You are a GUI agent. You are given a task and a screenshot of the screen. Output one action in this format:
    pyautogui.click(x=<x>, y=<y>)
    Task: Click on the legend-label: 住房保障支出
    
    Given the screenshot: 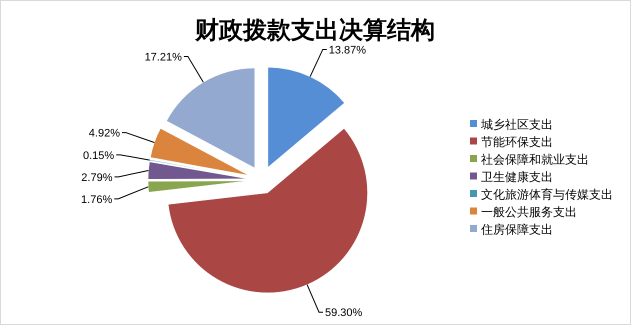 What is the action you would take?
    pyautogui.click(x=516, y=229)
    